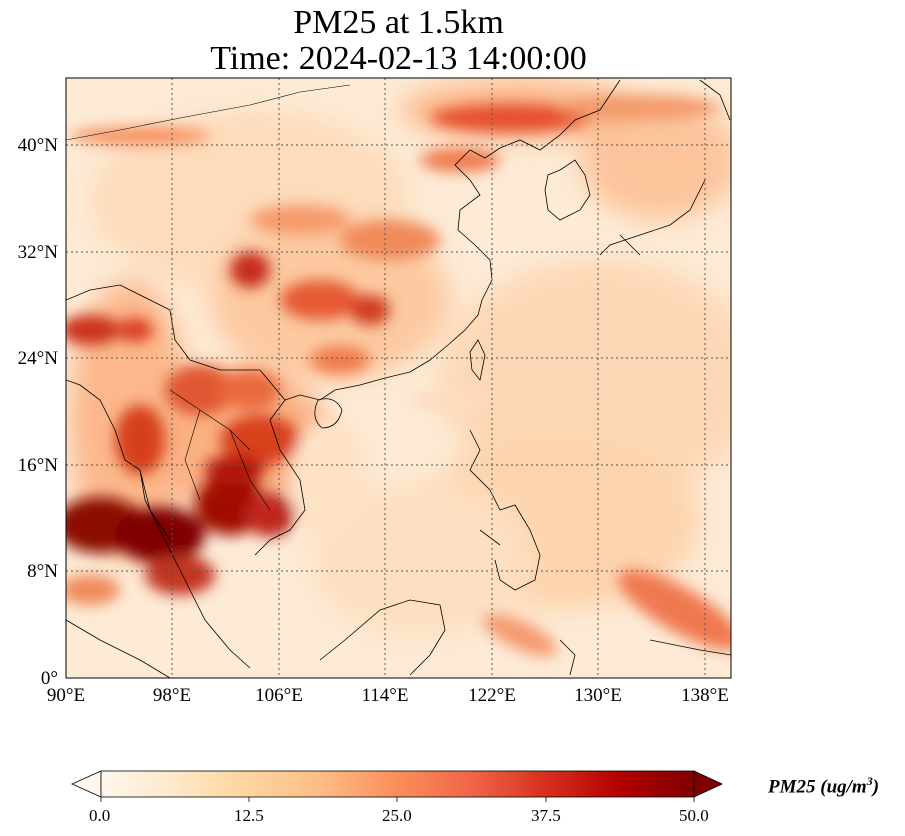 The image size is (905, 836). Describe the element at coordinates (38, 412) in the screenshot. I see `y-axis-tick-labels: 0° 8°N 16°N 24°N 32°N 40°N` at that location.